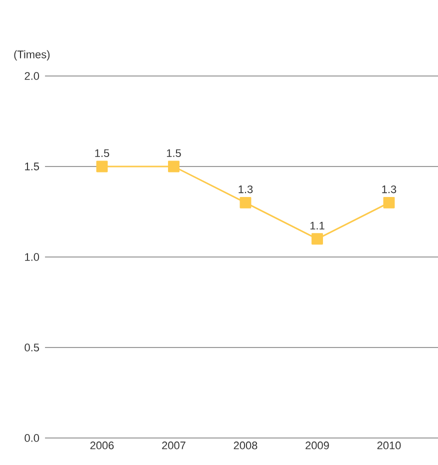  What do you see at coordinates (32, 438) in the screenshot?
I see `y-tick-label: 0.0` at bounding box center [32, 438].